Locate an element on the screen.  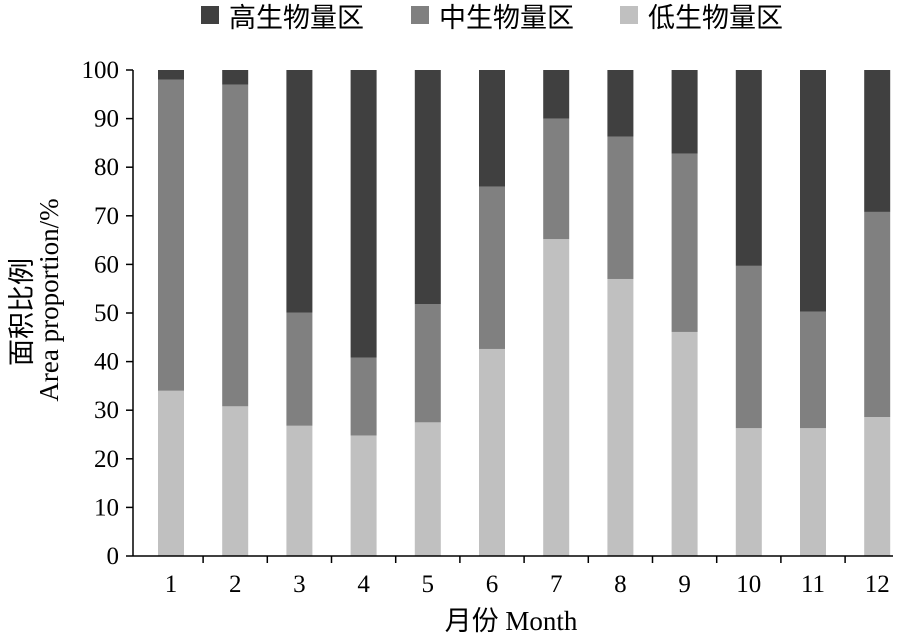
legend-label: 中生物量区 is located at coordinates (506, 18).